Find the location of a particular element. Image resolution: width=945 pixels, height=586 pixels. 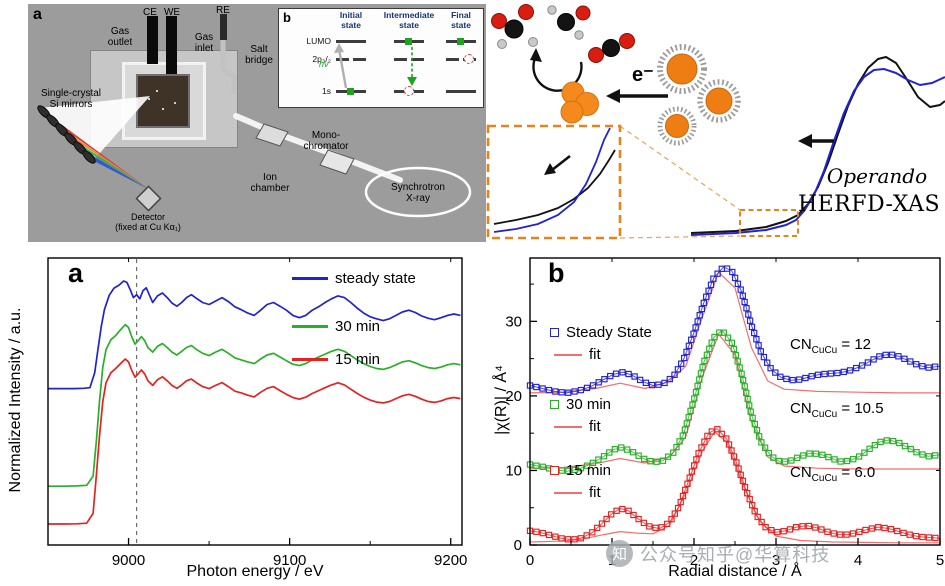

svg-text: 20 is located at coordinates (513, 396).